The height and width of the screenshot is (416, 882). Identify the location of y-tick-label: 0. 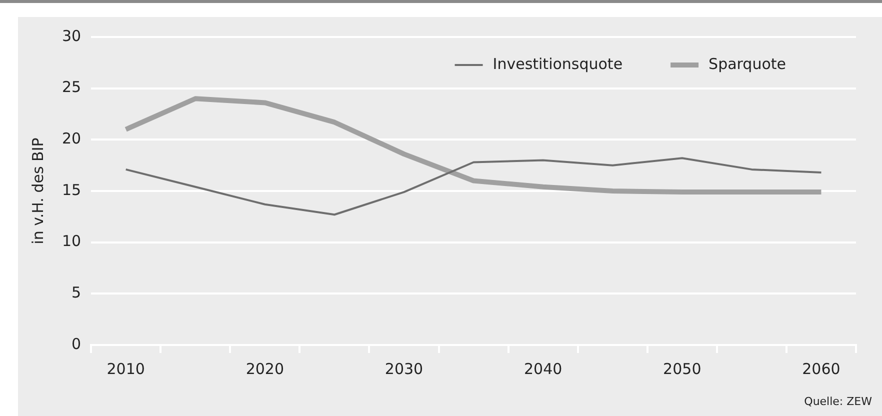
(77, 343).